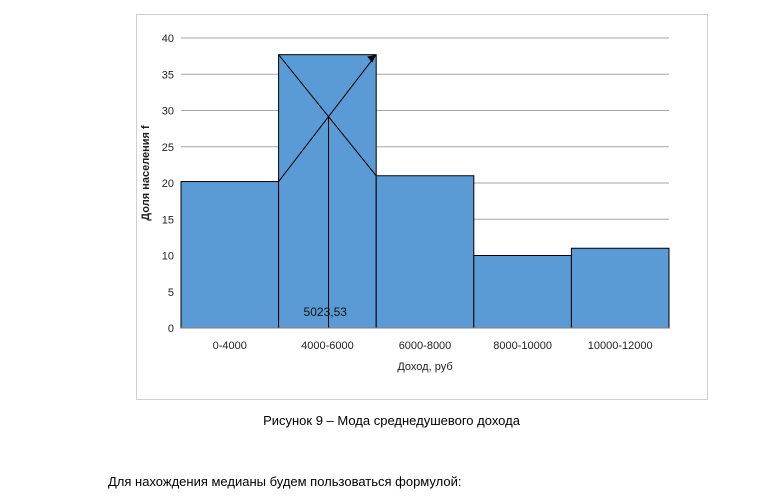  I want to click on mode-diagonal-left, so click(327, 118).